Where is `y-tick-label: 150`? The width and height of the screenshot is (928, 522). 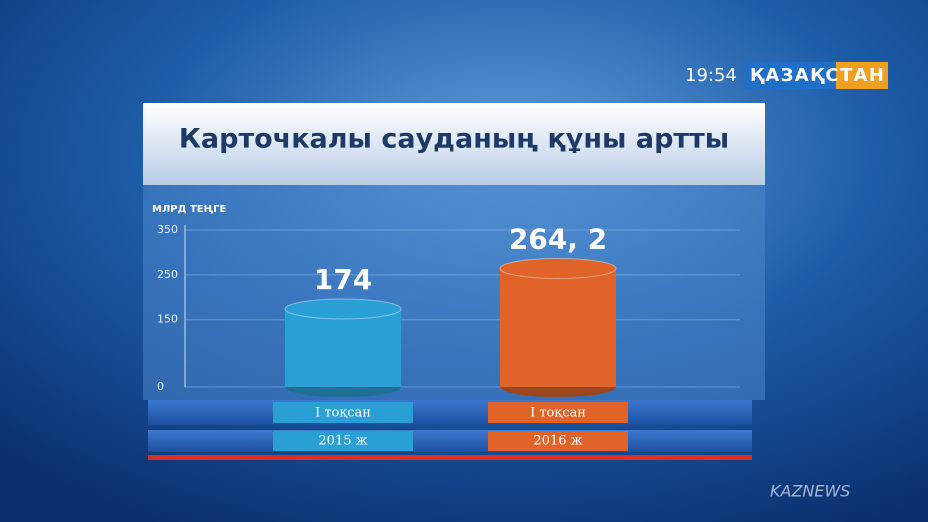
y-tick-label: 150 is located at coordinates (167, 319).